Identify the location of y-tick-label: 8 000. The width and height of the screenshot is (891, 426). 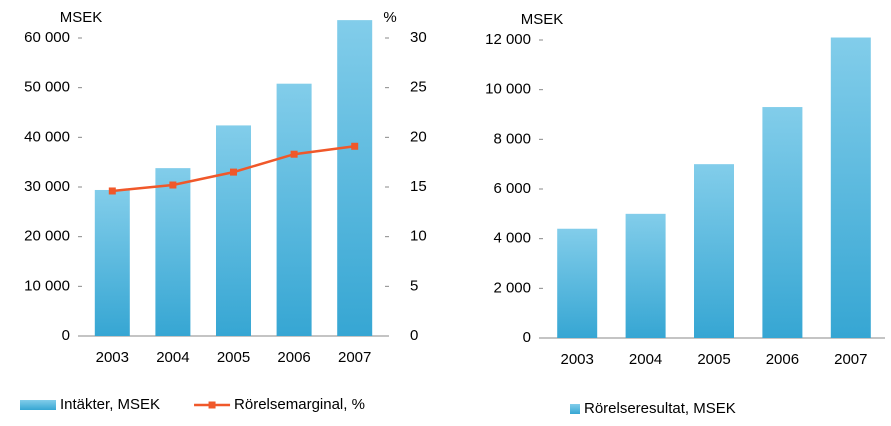
(512, 138).